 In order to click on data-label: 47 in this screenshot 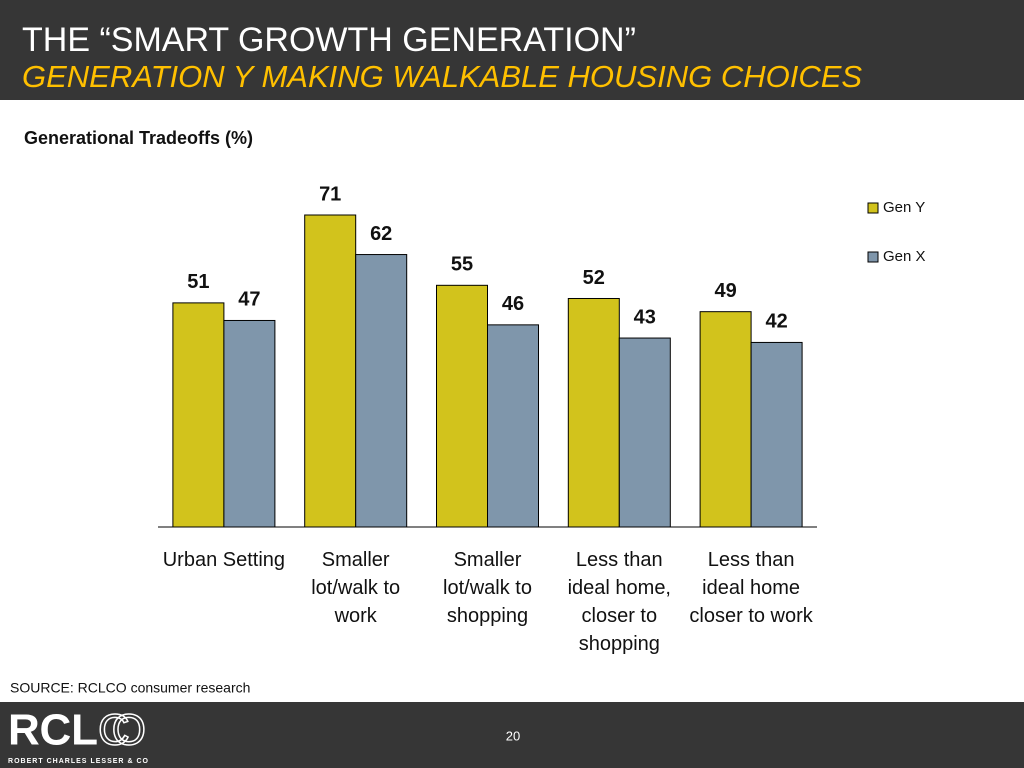, I will do `click(249, 300)`.